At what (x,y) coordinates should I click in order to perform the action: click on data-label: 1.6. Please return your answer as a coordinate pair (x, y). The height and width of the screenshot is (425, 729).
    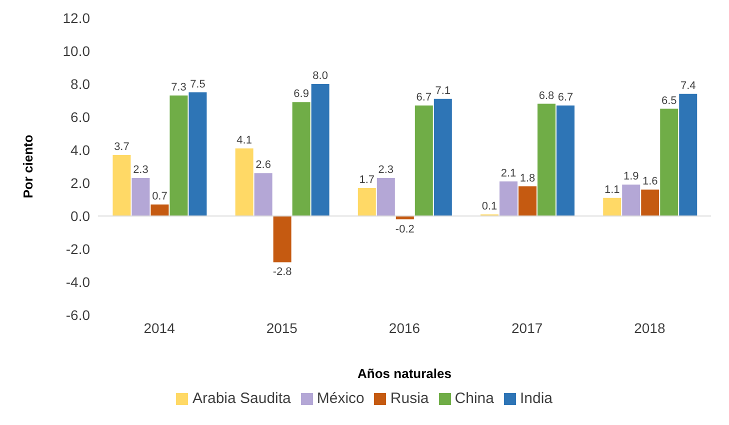
    Looking at the image, I should click on (650, 182).